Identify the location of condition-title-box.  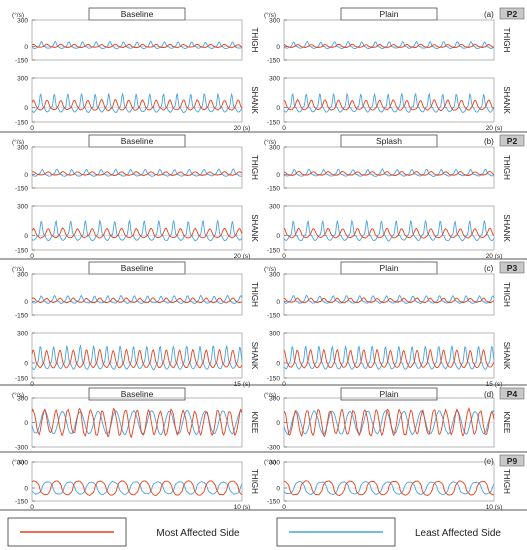
(389, 394).